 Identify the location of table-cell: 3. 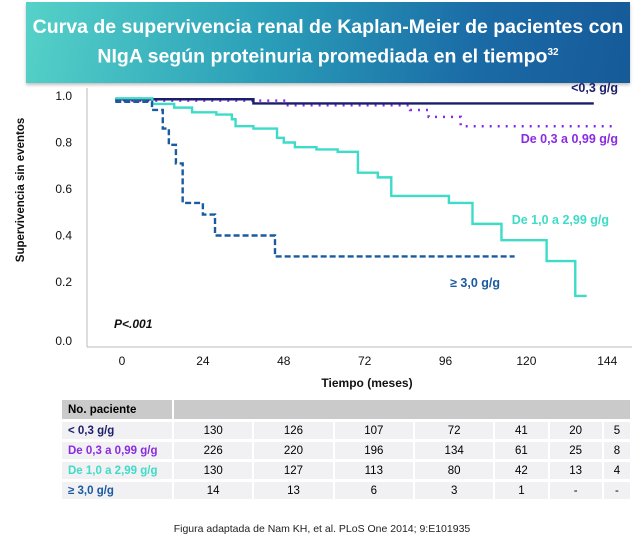
(454, 490).